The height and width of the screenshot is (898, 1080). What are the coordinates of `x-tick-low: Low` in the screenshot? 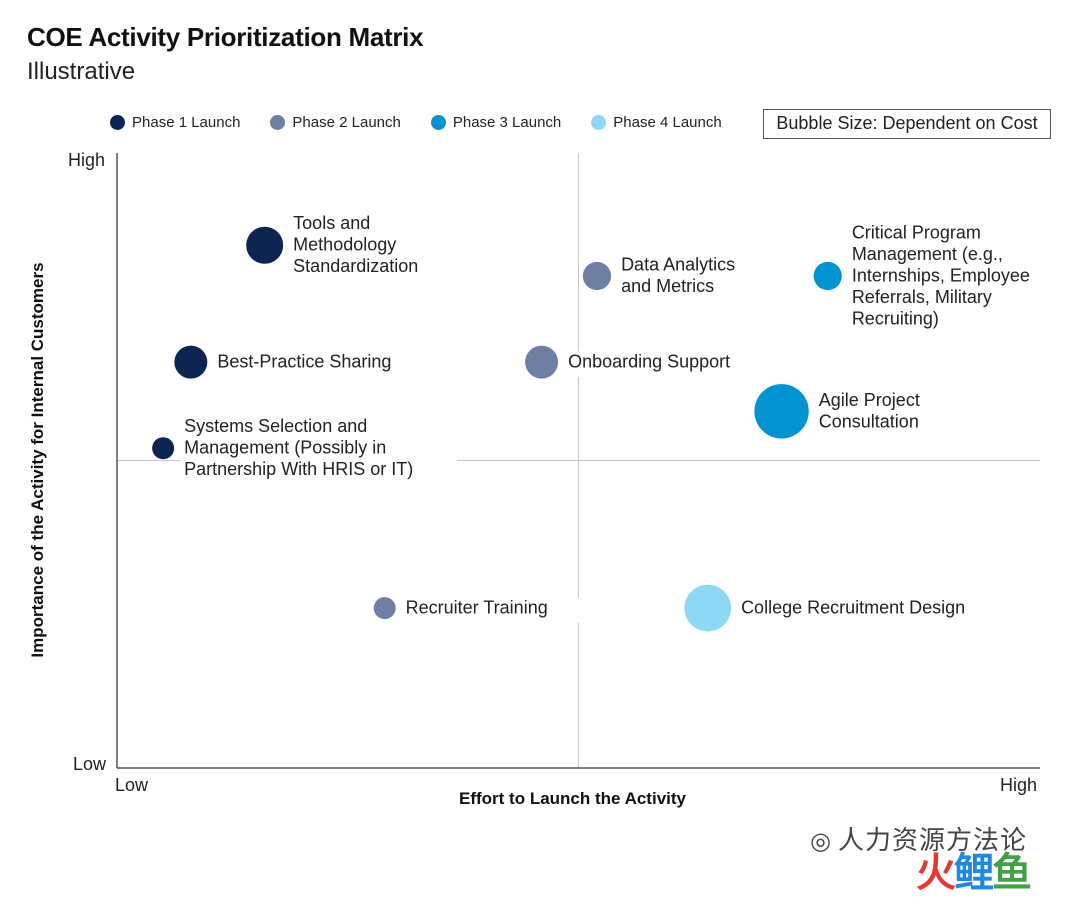 It's located at (132, 785).